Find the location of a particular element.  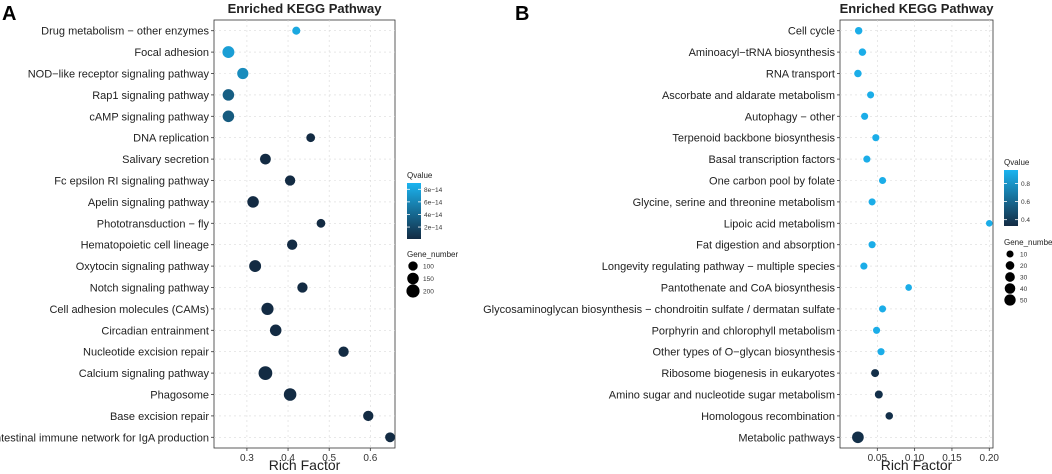

size-legend-label: 30 is located at coordinates (1024, 278).